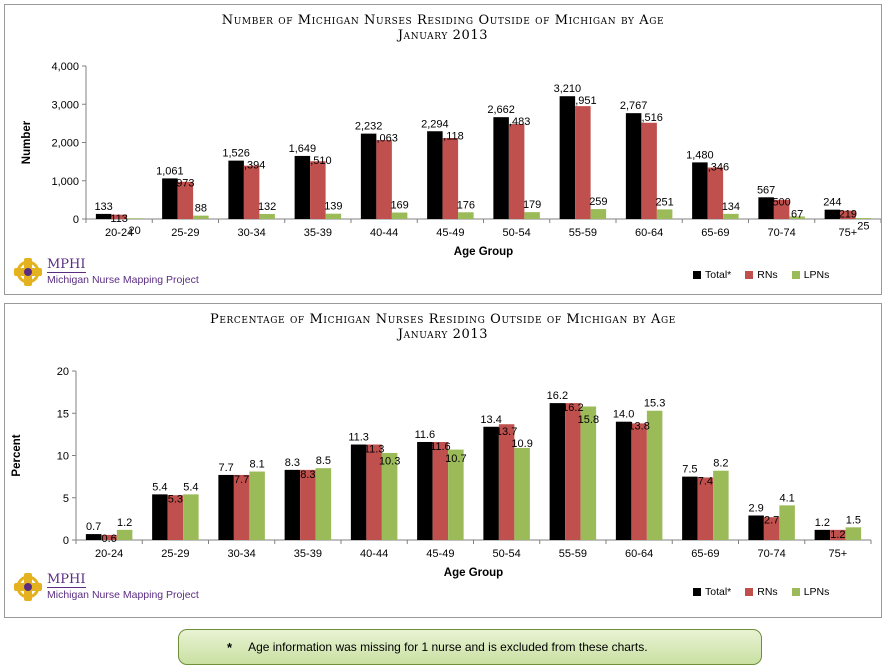 Image resolution: width=885 pixels, height=672 pixels. What do you see at coordinates (853, 533) in the screenshot?
I see `bar-lpns-75+` at bounding box center [853, 533].